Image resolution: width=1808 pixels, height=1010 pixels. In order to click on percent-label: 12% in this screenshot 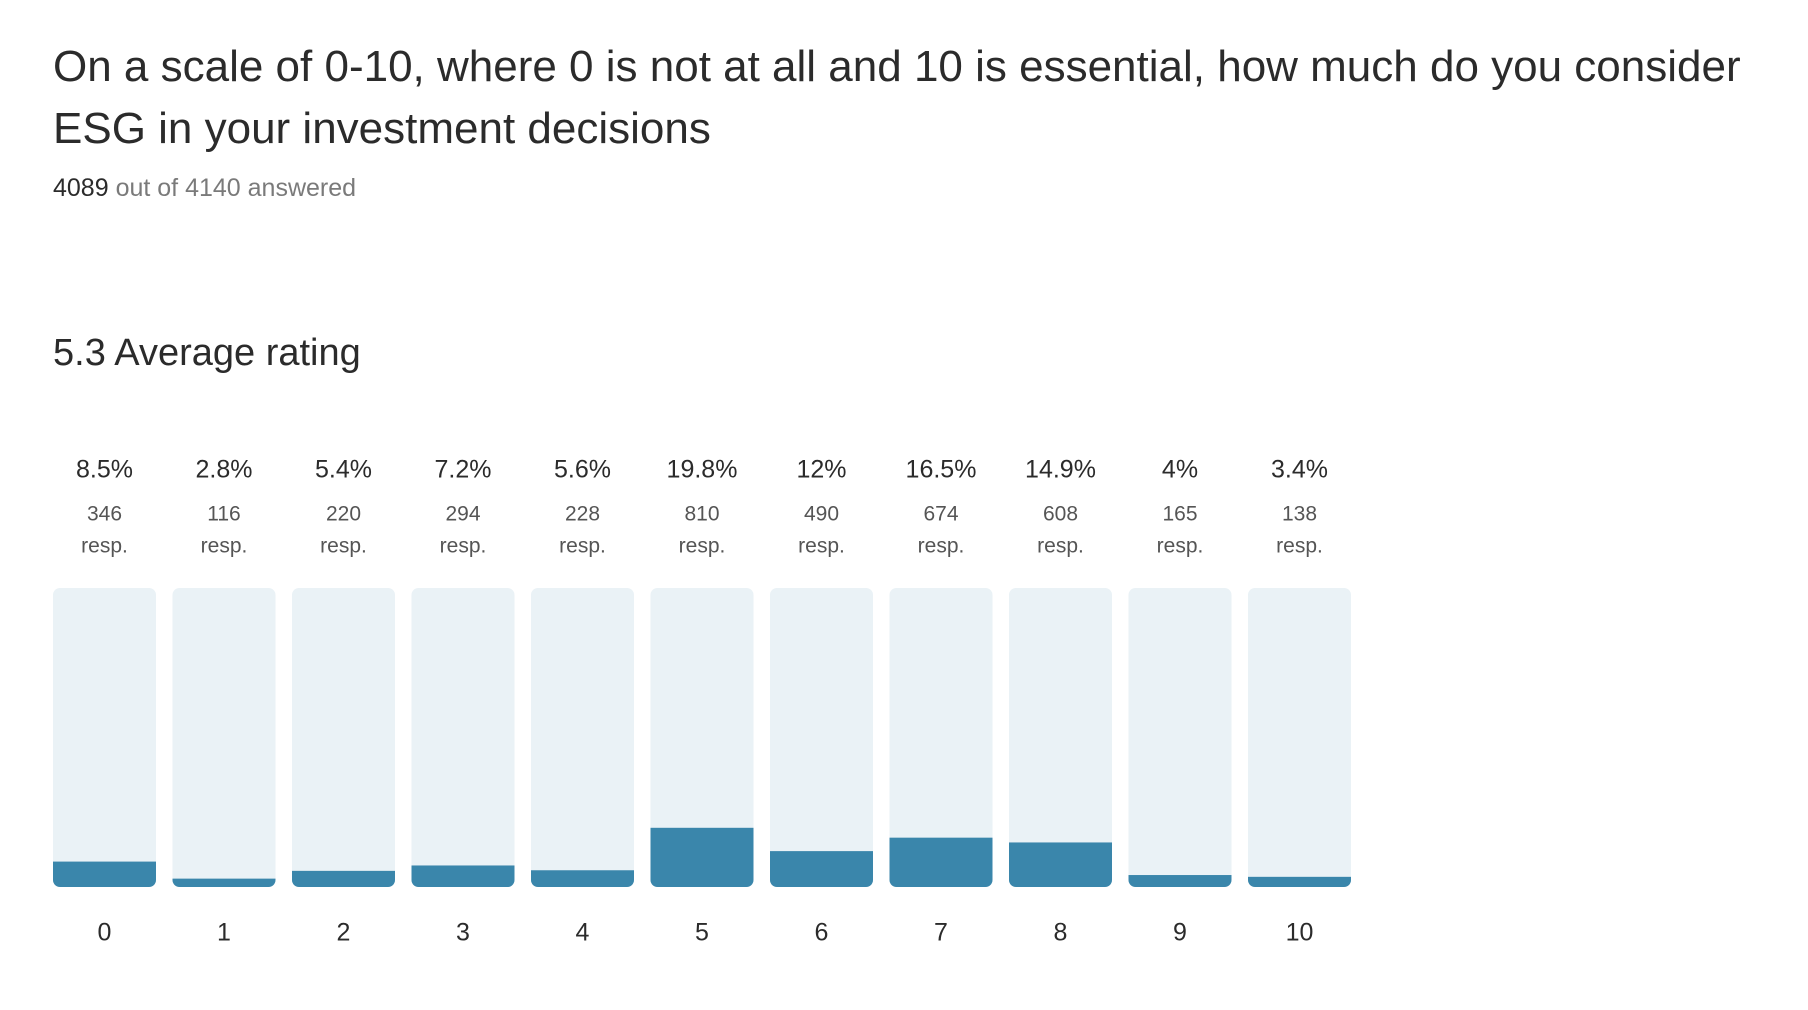, I will do `click(821, 470)`.